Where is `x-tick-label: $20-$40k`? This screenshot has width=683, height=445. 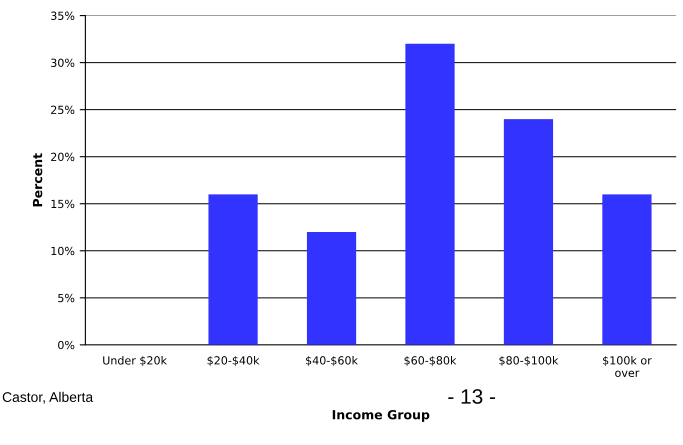 x-tick-label: $20-$40k is located at coordinates (234, 361).